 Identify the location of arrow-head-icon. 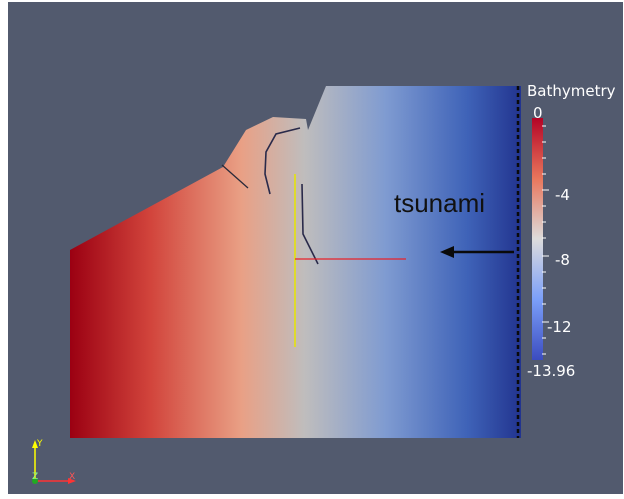
(447, 252).